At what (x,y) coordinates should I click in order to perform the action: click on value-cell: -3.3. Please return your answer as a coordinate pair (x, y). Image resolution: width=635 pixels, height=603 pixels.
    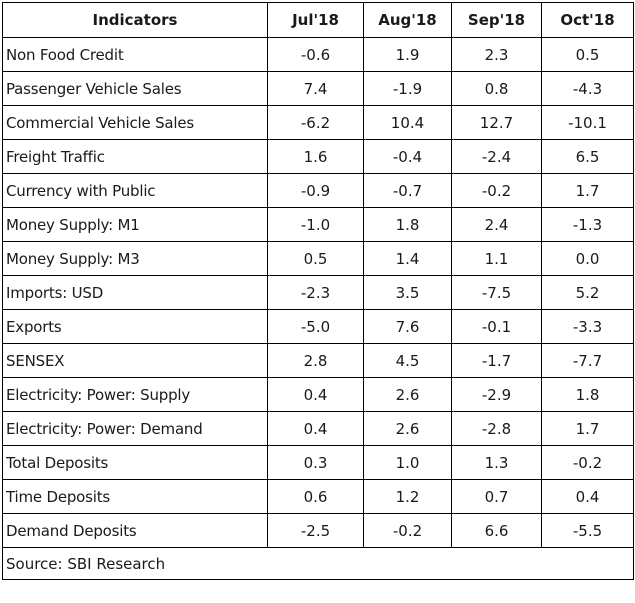
    Looking at the image, I should click on (587, 326).